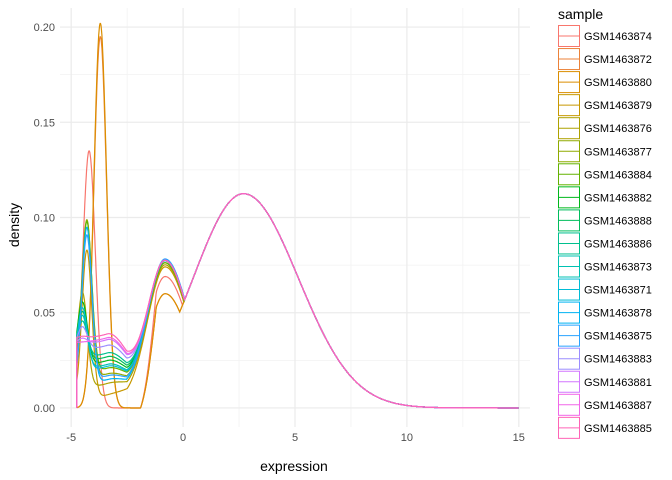  What do you see at coordinates (618, 314) in the screenshot?
I see `legend-label: GSM1463878` at bounding box center [618, 314].